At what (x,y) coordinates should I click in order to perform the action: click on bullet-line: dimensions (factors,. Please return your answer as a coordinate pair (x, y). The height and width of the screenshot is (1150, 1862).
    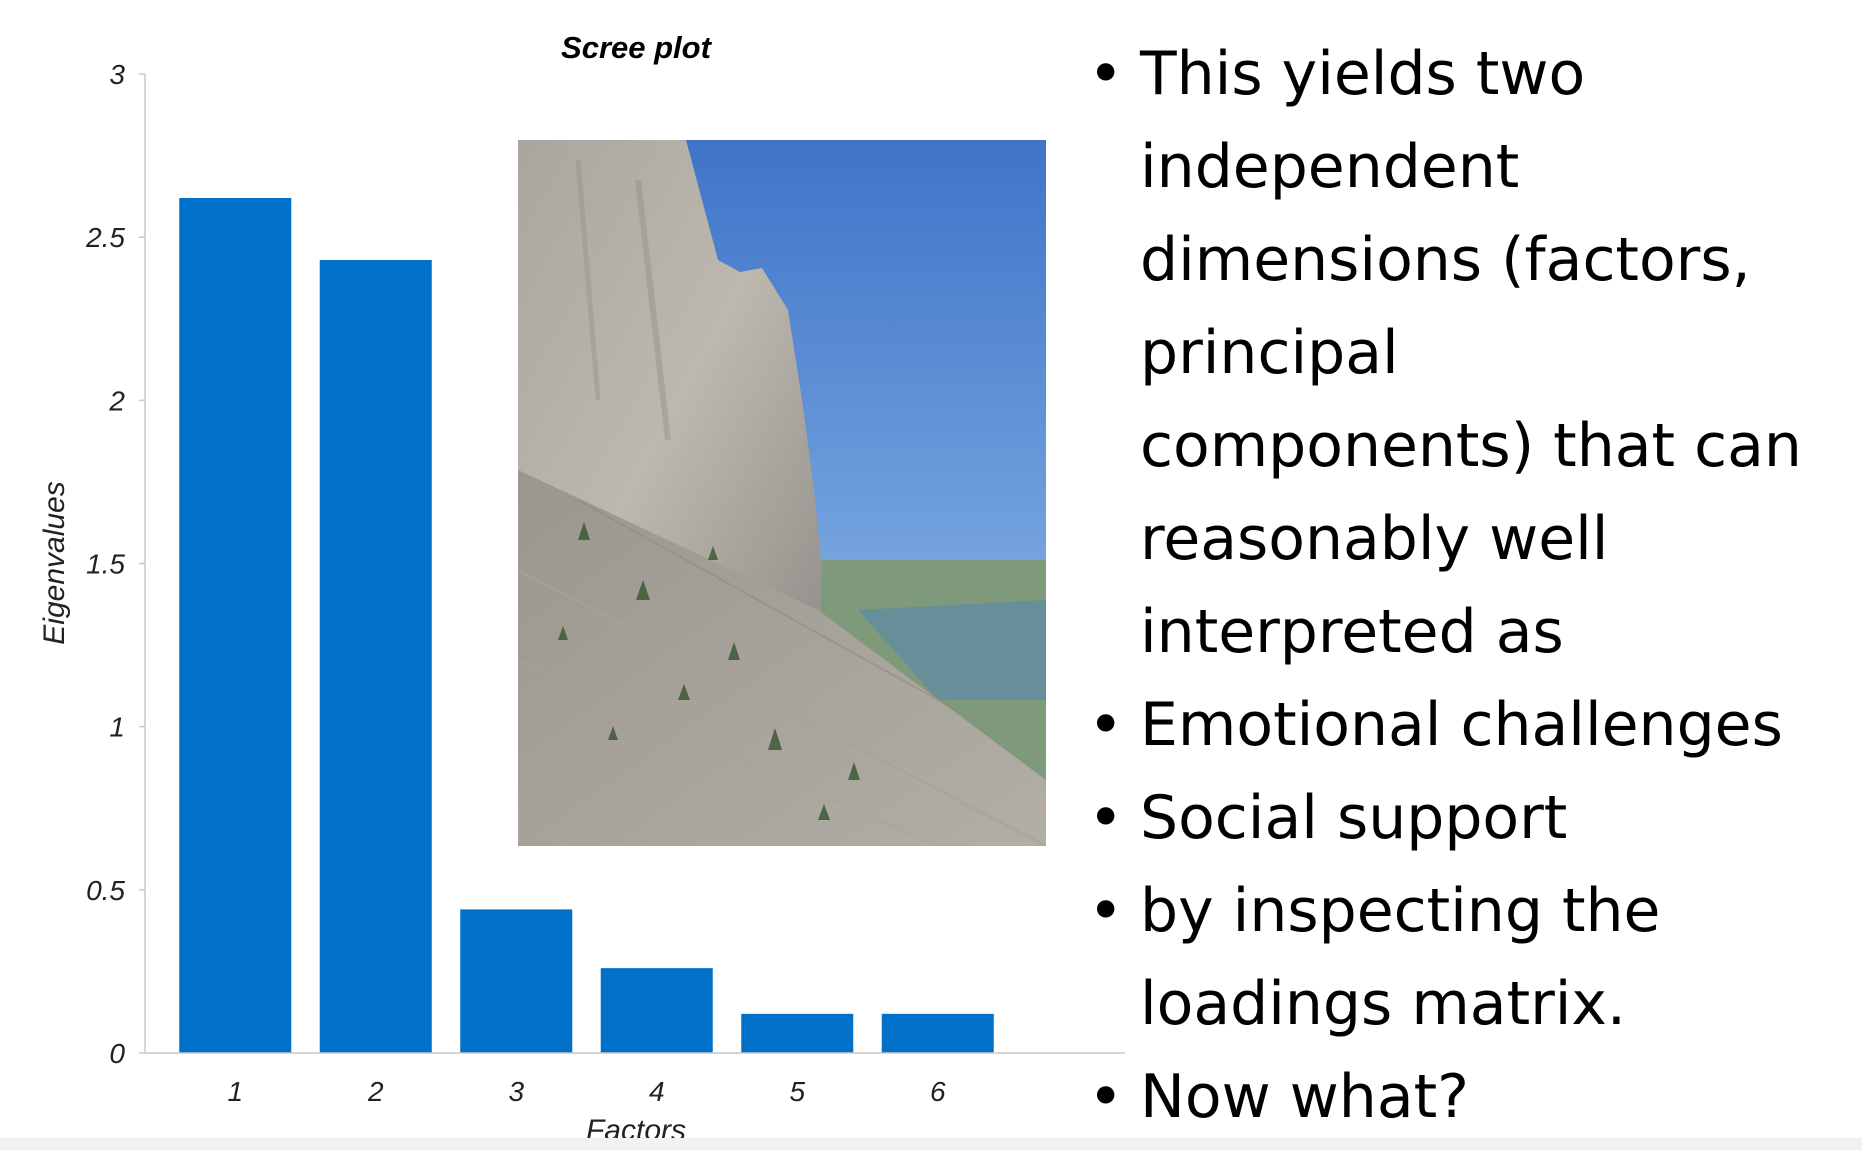
    Looking at the image, I should click on (1465, 260).